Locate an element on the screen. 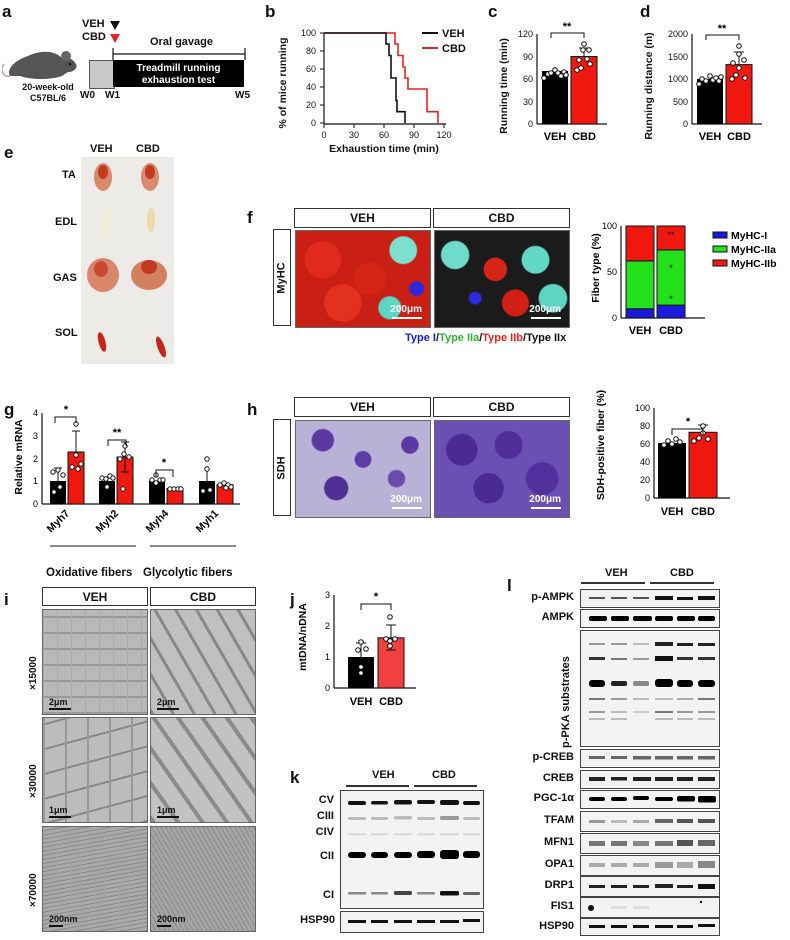 The height and width of the screenshot is (940, 790). svg-text: 1000 is located at coordinates (678, 79).